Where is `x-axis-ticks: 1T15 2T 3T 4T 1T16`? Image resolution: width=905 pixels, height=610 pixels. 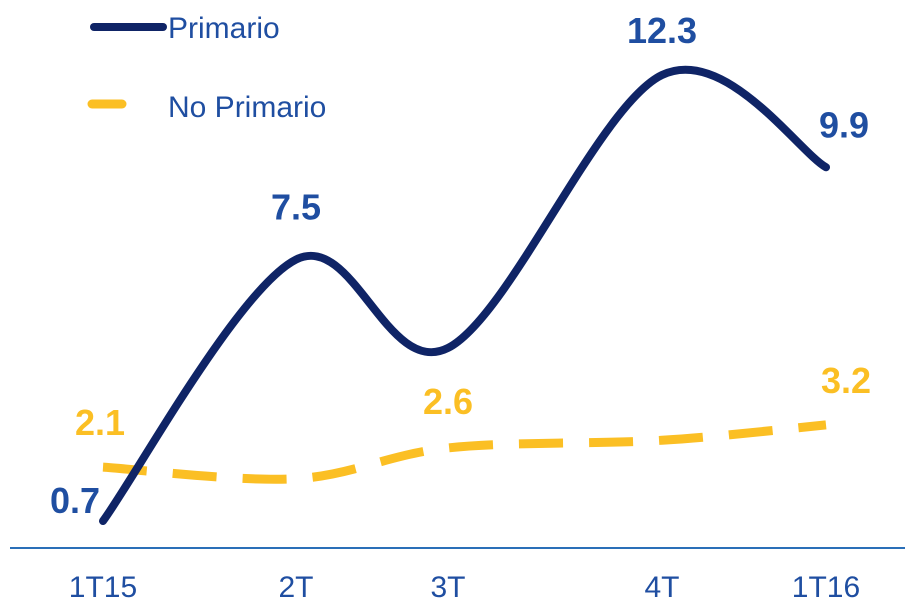
x-axis-ticks: 1T15 2T 3T 4T 1T16 is located at coordinates (464, 587).